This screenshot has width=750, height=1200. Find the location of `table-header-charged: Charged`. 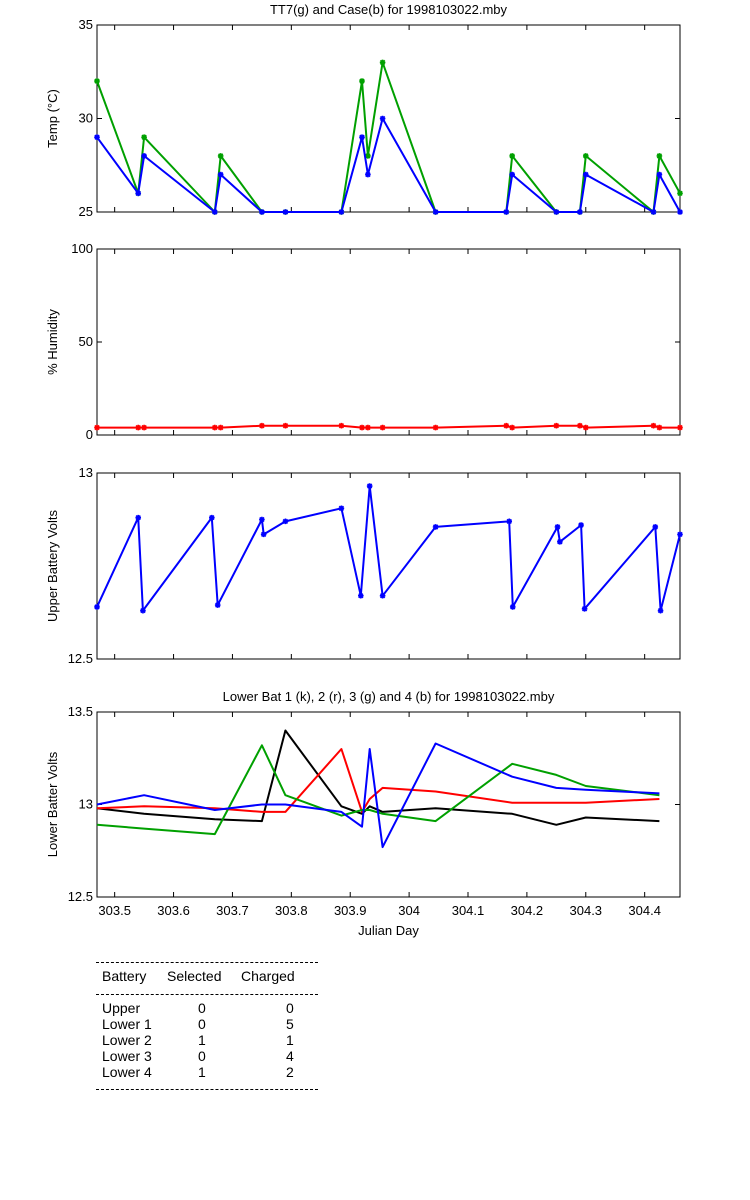

table-header-charged: Charged is located at coordinates (268, 976).